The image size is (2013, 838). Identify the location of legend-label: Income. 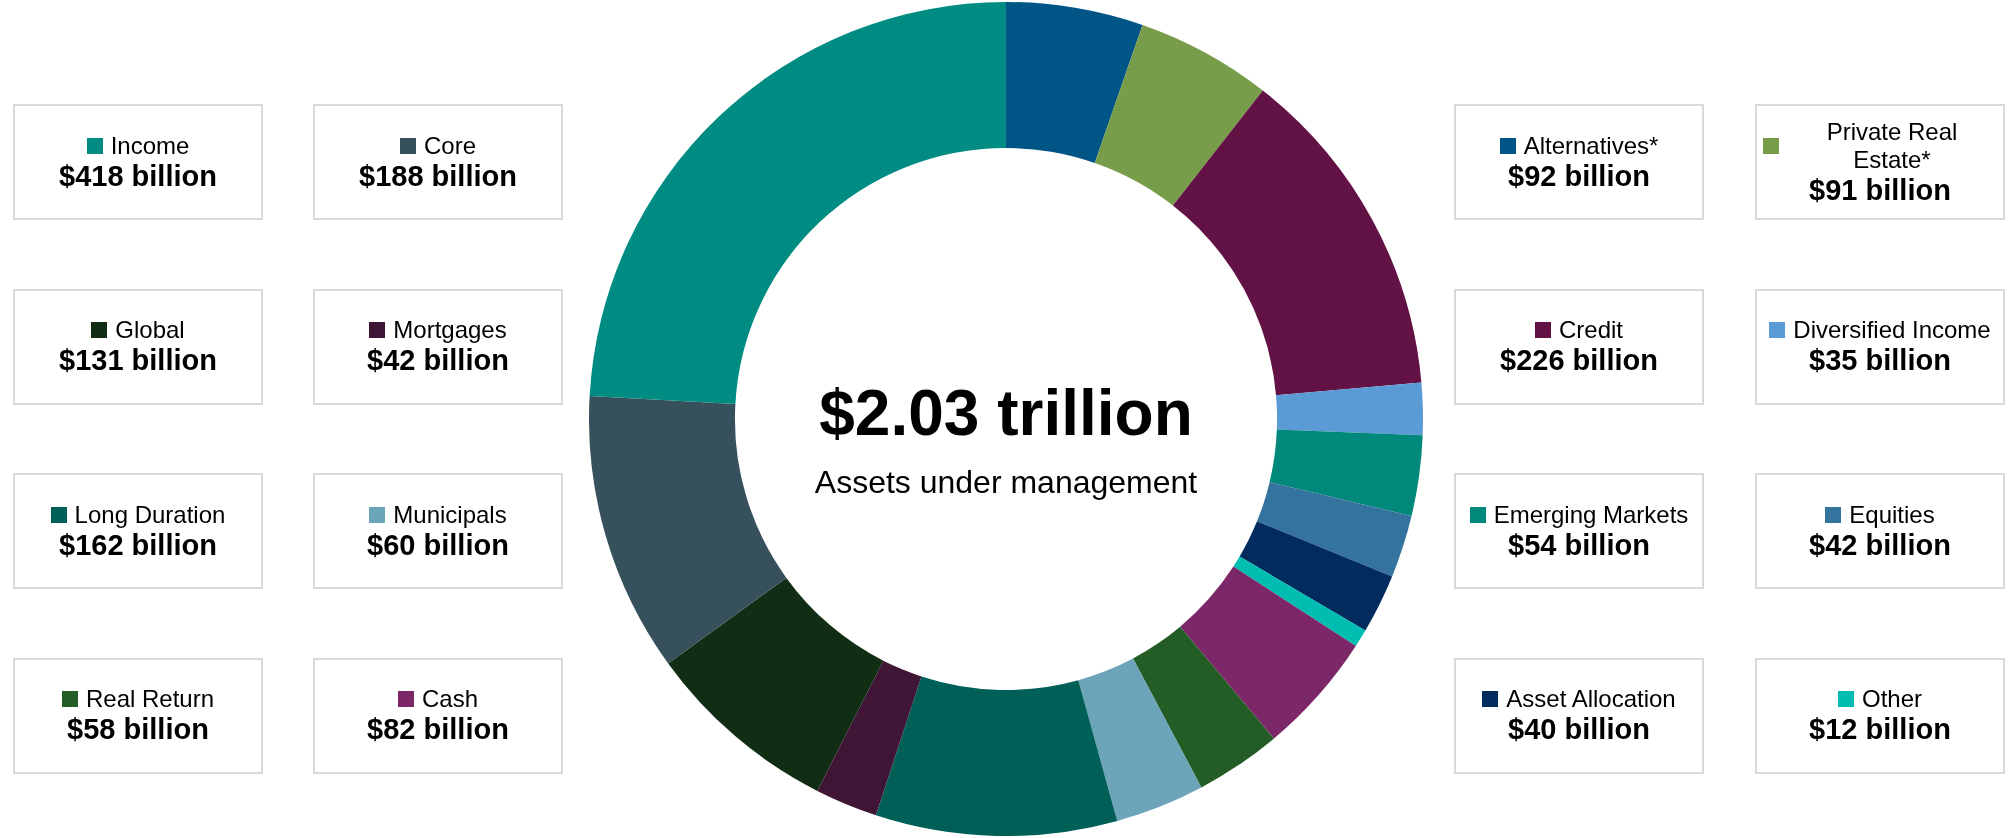
(150, 145).